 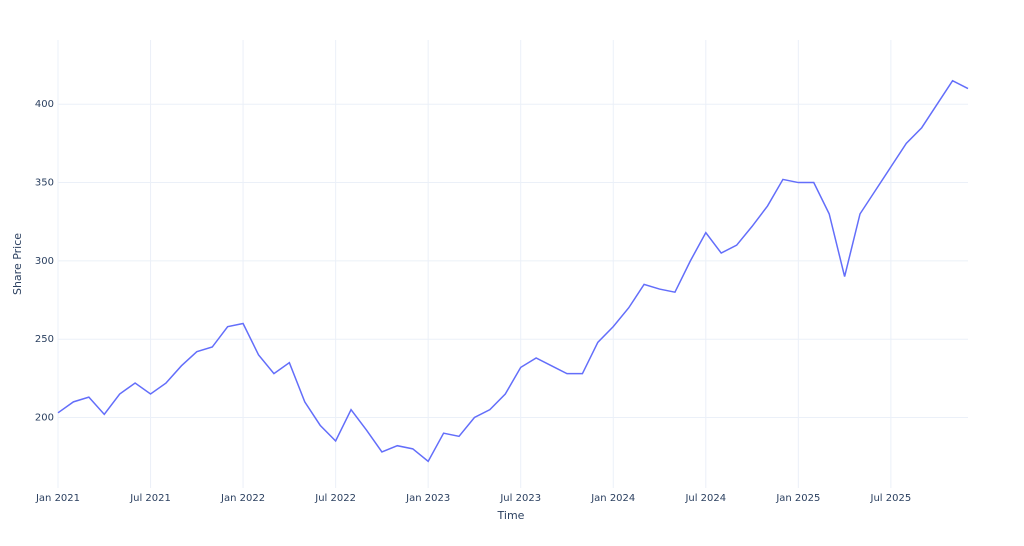 I want to click on y-tick-label: 300, so click(x=44, y=261).